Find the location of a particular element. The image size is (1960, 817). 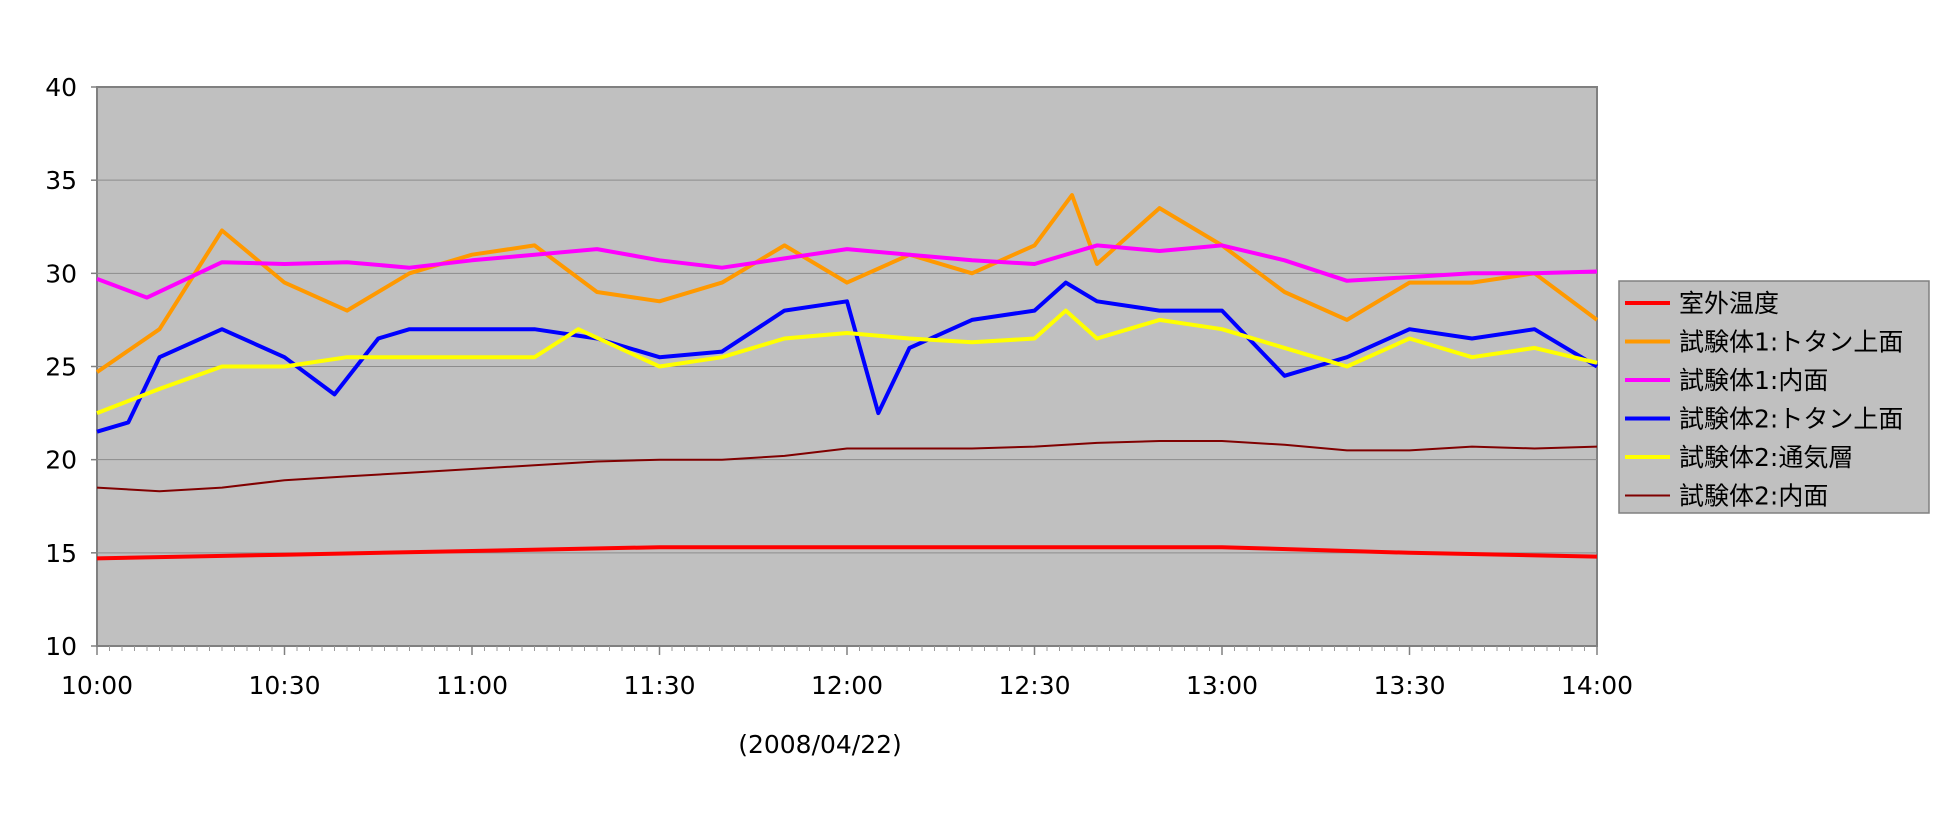

x-tick-label: 13:00 is located at coordinates (1222, 685).